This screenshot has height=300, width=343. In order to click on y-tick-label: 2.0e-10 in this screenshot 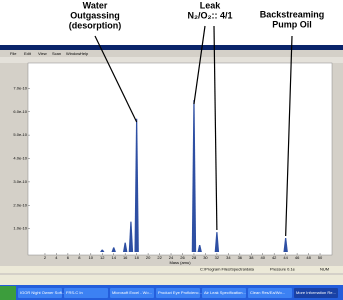, I will do `click(20, 204)`.